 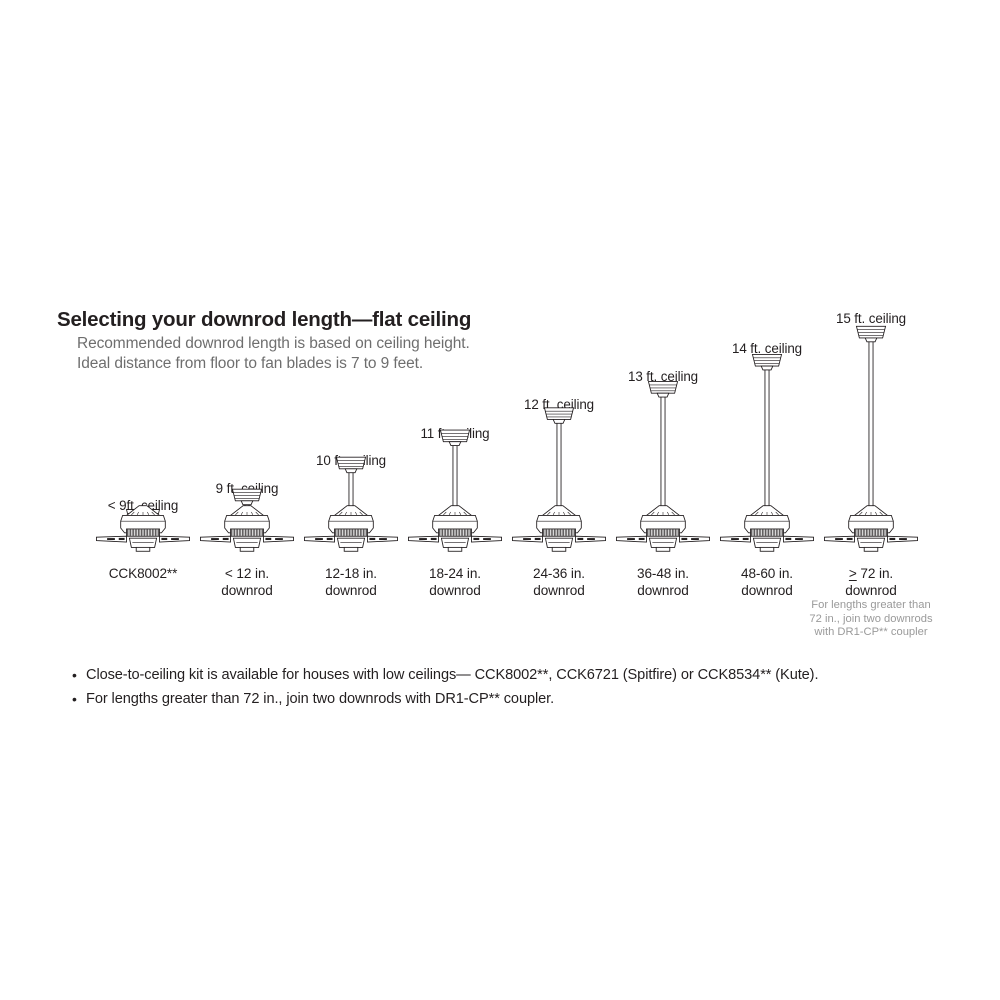 What do you see at coordinates (663, 376) in the screenshot?
I see `ceiling-height-label: 13 ft. ceiling` at bounding box center [663, 376].